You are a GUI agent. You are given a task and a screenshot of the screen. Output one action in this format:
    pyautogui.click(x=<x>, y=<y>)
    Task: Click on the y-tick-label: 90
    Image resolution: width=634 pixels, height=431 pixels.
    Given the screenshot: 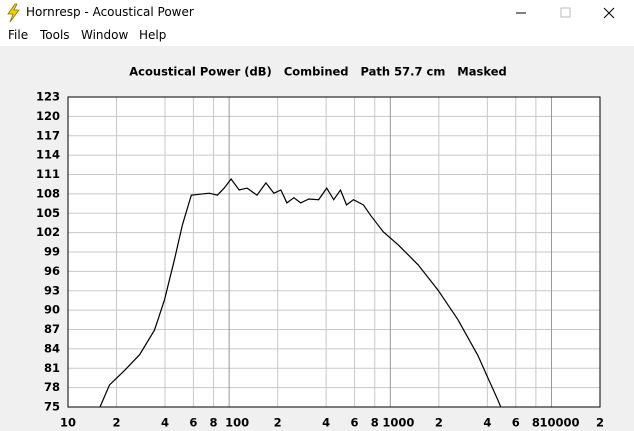 What is the action you would take?
    pyautogui.click(x=52, y=310)
    